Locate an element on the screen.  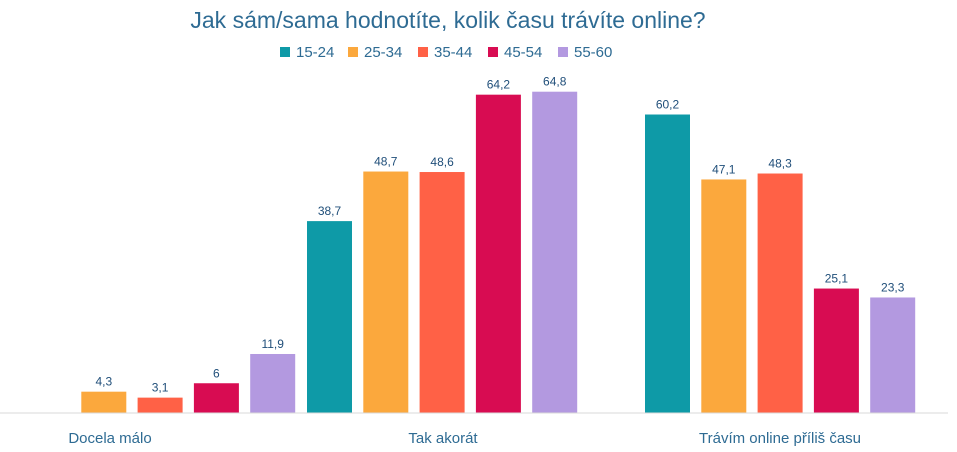
data-label-25-34-0: 4,3 is located at coordinates (103, 382).